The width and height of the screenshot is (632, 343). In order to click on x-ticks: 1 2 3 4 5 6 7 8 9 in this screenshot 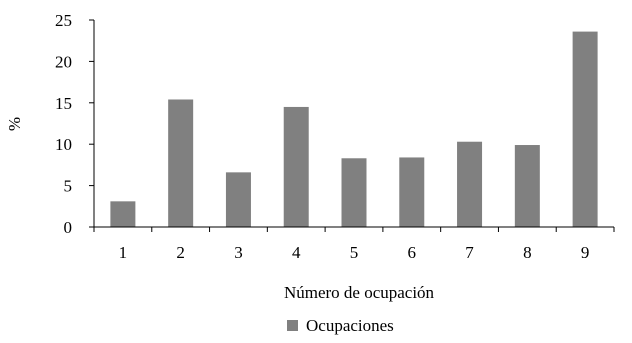, I will do `click(354, 244)`.